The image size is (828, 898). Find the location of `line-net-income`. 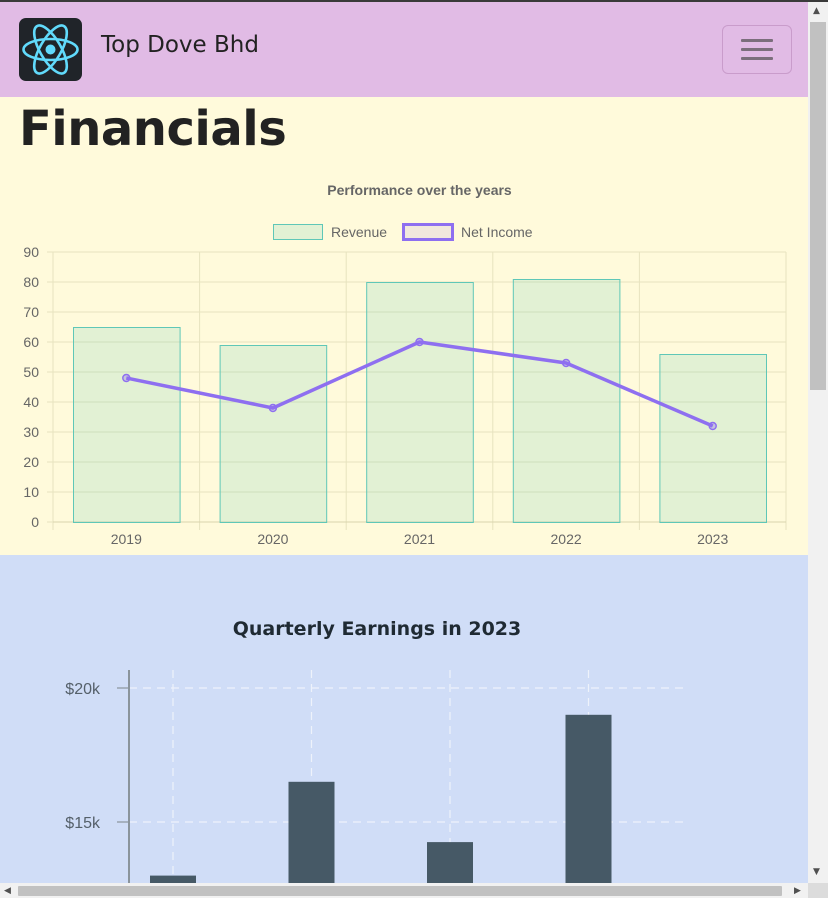

line-net-income is located at coordinates (419, 384).